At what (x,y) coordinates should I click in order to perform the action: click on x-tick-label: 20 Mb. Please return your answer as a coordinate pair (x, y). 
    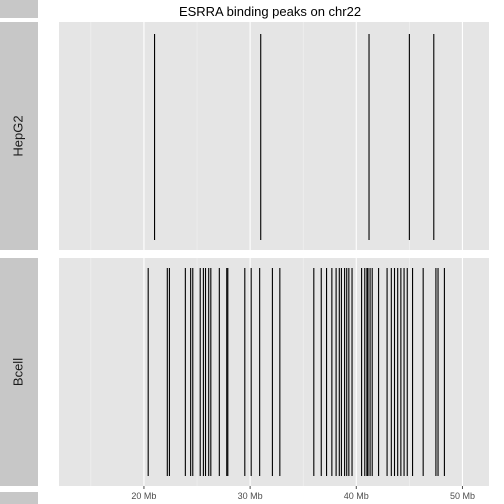
    Looking at the image, I should click on (143, 496).